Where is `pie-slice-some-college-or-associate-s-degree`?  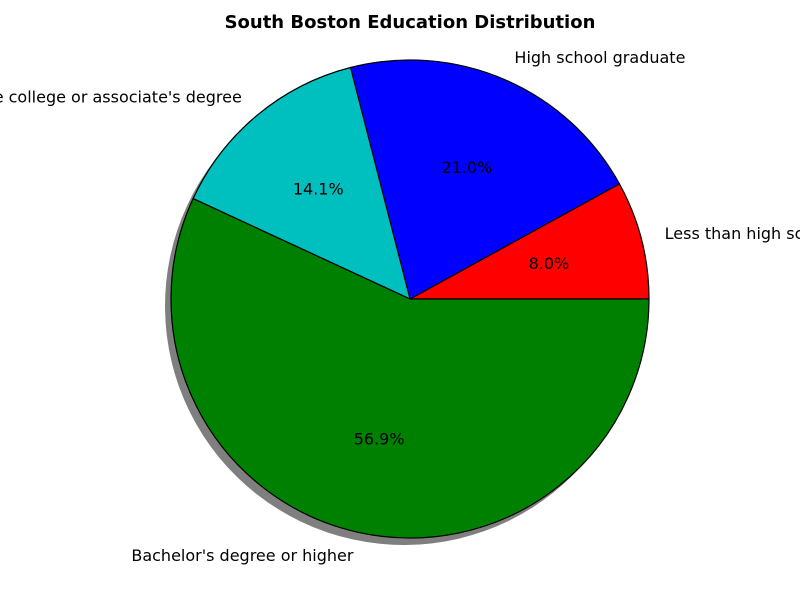
pie-slice-some-college-or-associate-s-degree is located at coordinates (301, 183).